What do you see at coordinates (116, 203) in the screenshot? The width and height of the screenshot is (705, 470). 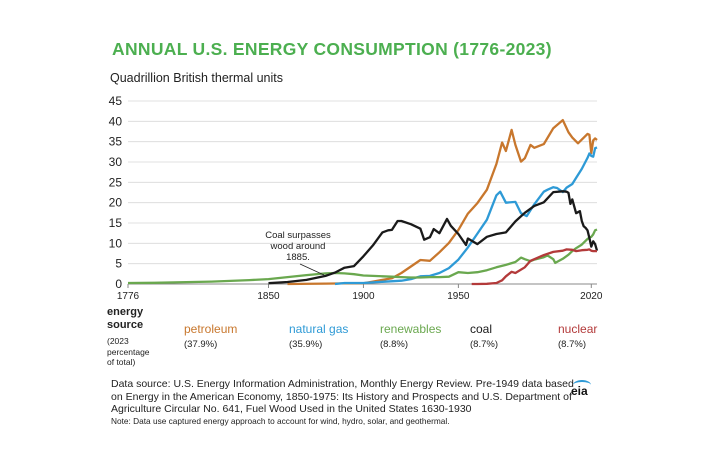 I see `y-tick-label: 20` at bounding box center [116, 203].